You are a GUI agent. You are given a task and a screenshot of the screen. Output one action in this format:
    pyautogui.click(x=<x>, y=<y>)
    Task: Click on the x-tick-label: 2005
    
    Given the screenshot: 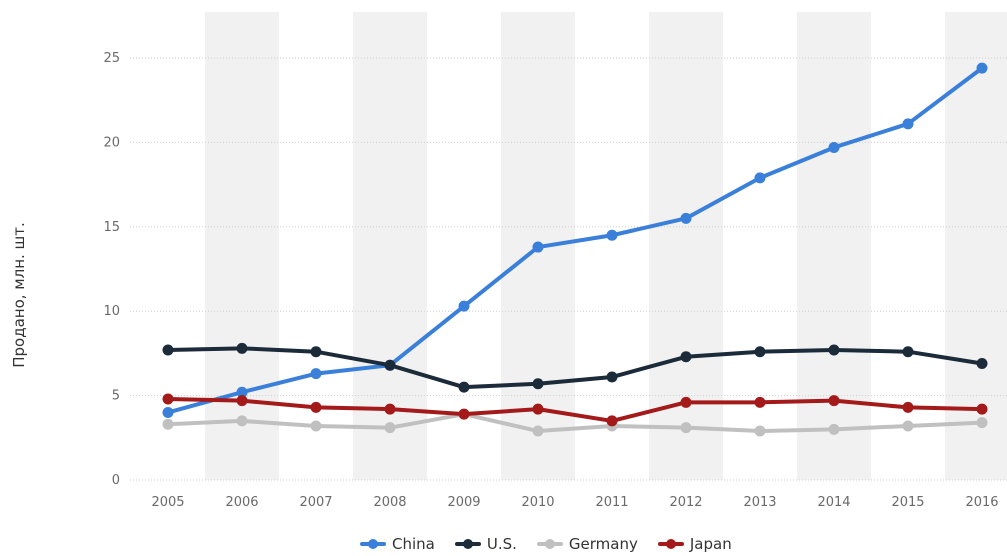 What is the action you would take?
    pyautogui.click(x=167, y=502)
    